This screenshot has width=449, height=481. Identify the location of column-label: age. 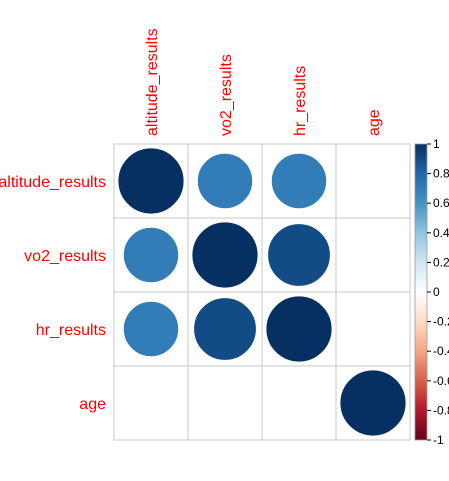
(374, 122).